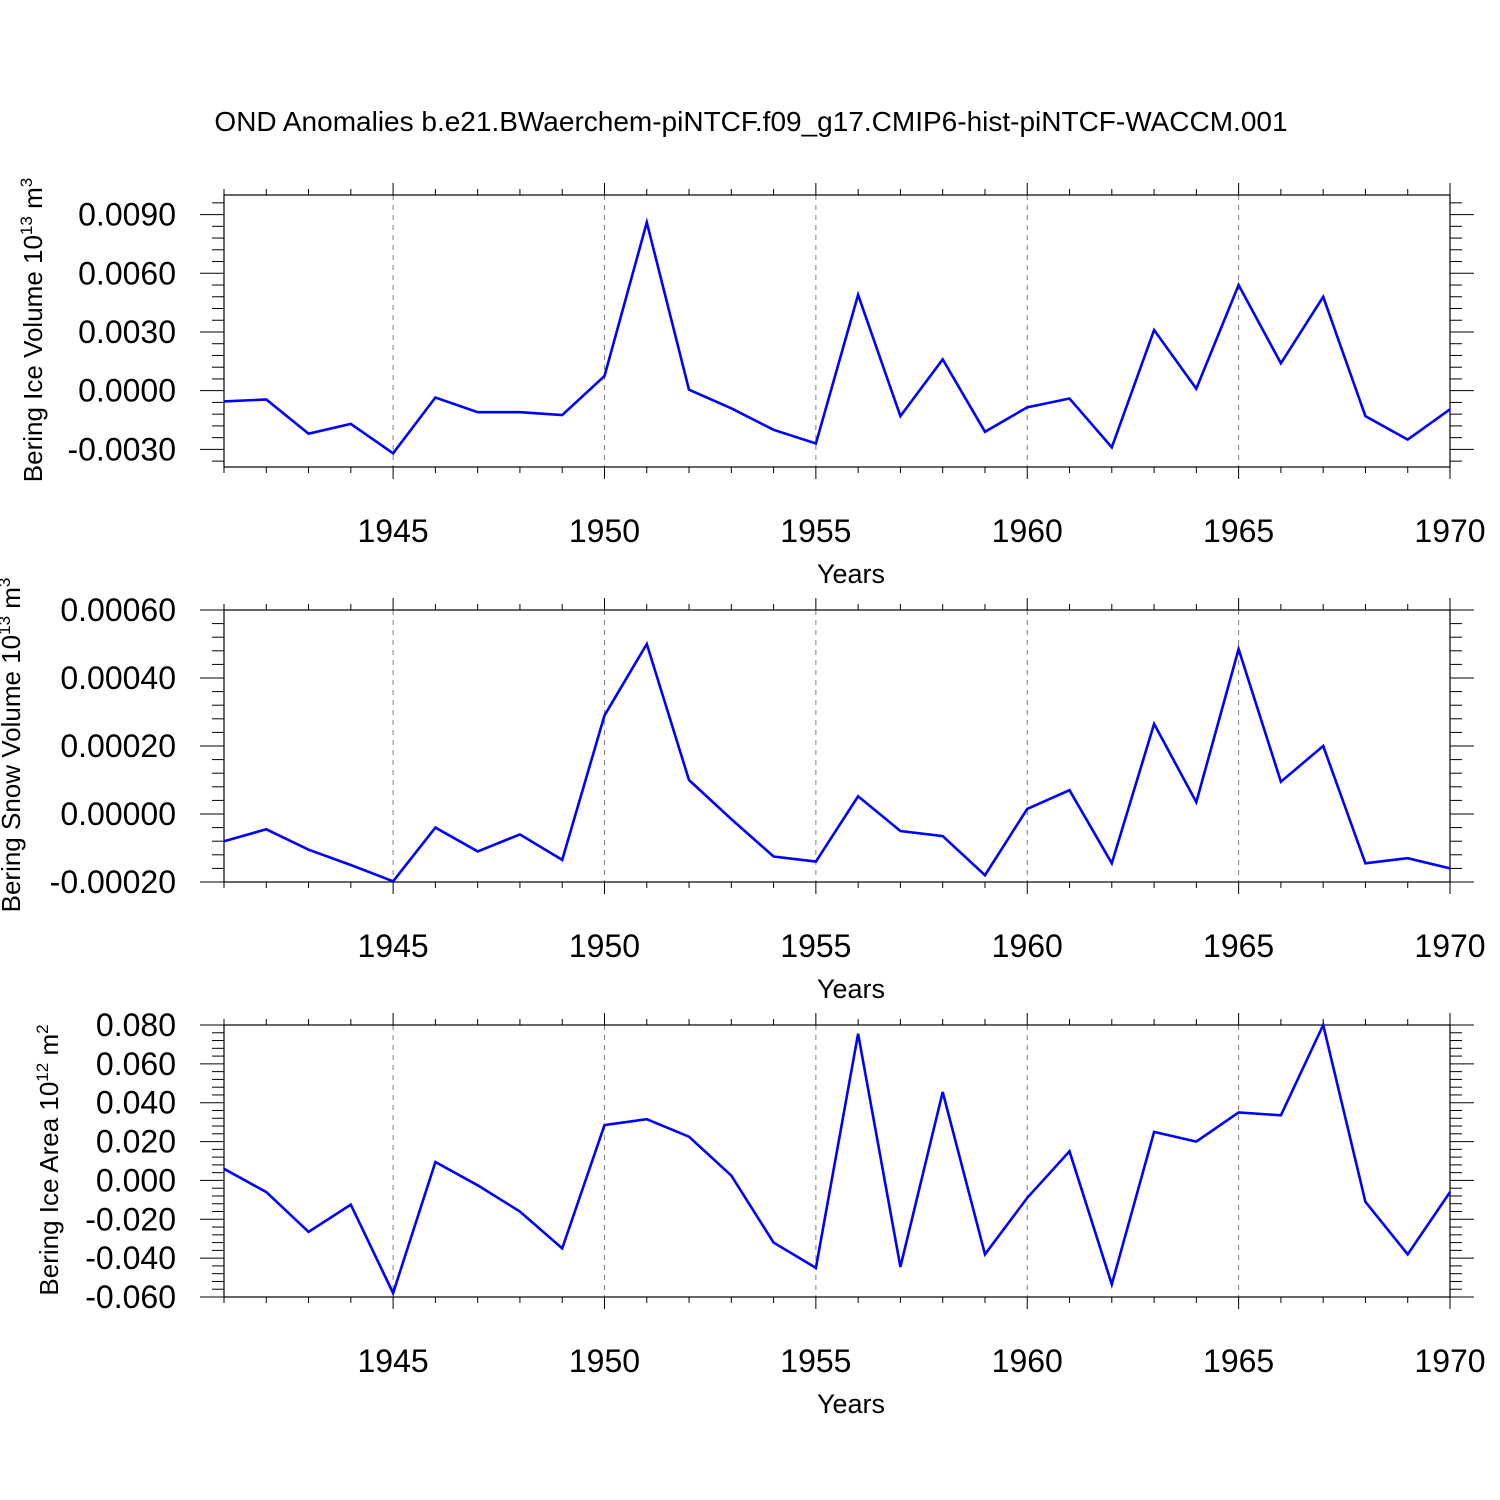 Image resolution: width=1500 pixels, height=1500 pixels. I want to click on y-tick-label: 0.0090, so click(127, 215).